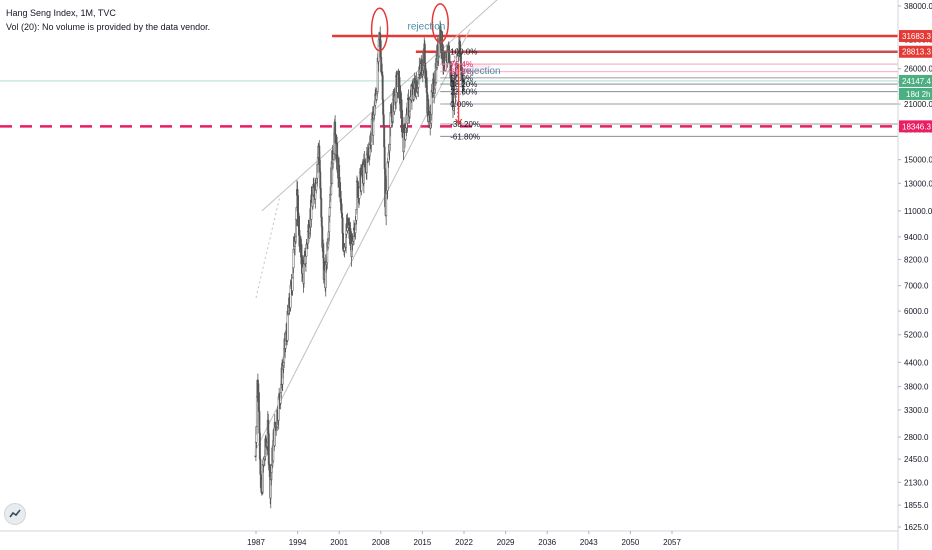 The image size is (932, 550). What do you see at coordinates (918, 160) in the screenshot?
I see `price-tick-label: 15000.0` at bounding box center [918, 160].